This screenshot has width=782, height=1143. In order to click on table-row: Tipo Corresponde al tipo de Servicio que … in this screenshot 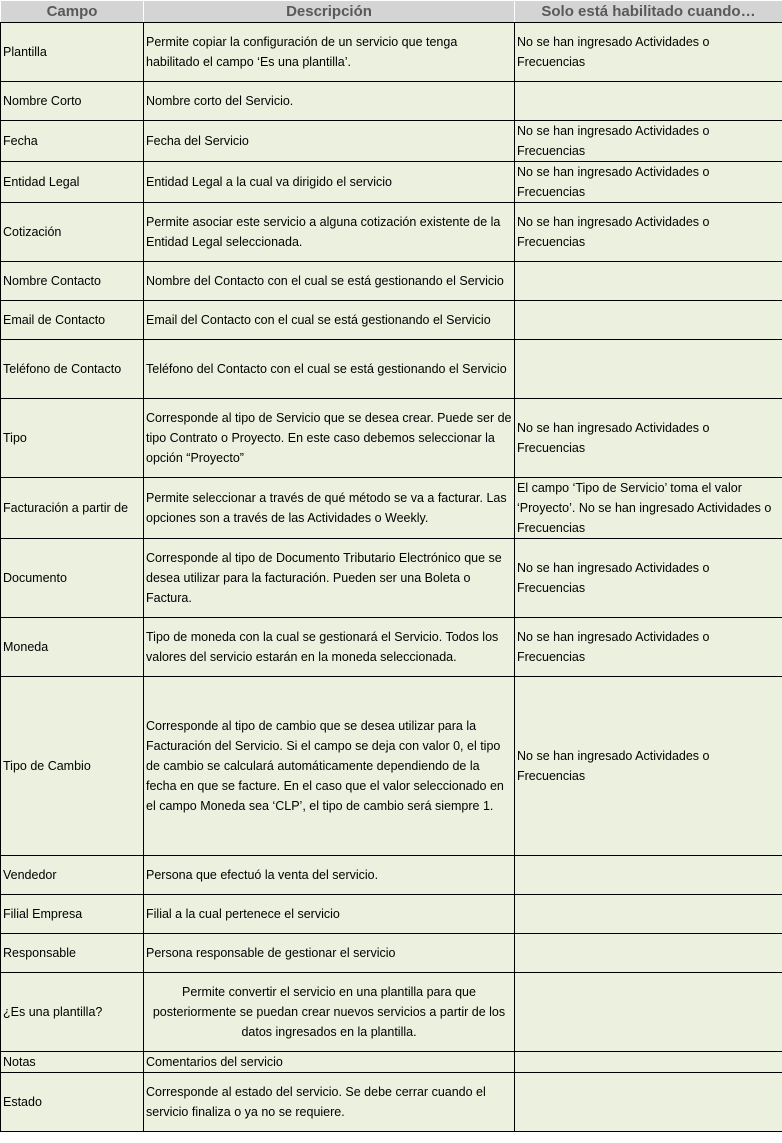, I will do `click(391, 438)`.